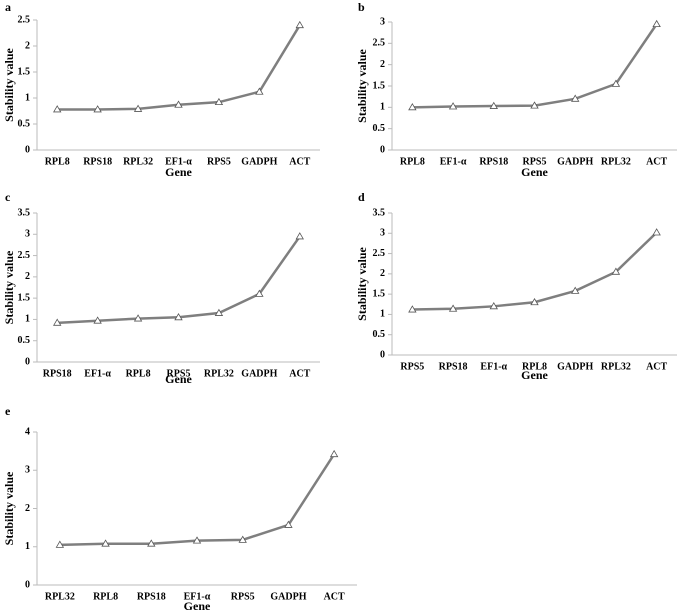  Describe the element at coordinates (361, 197) in the screenshot. I see `panel-label: d` at that location.